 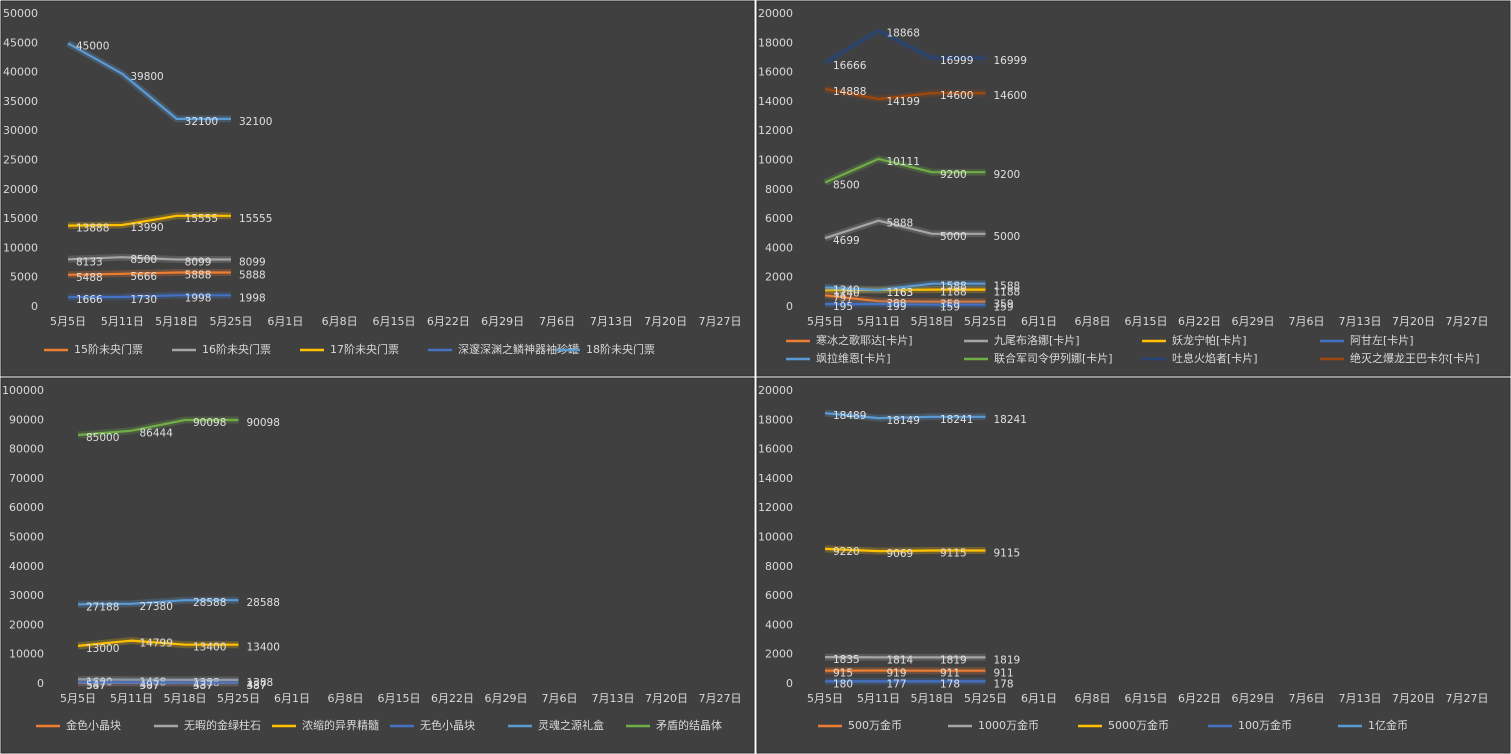 I want to click on legend-label: 矛盾的结晶体, so click(x=689, y=725).